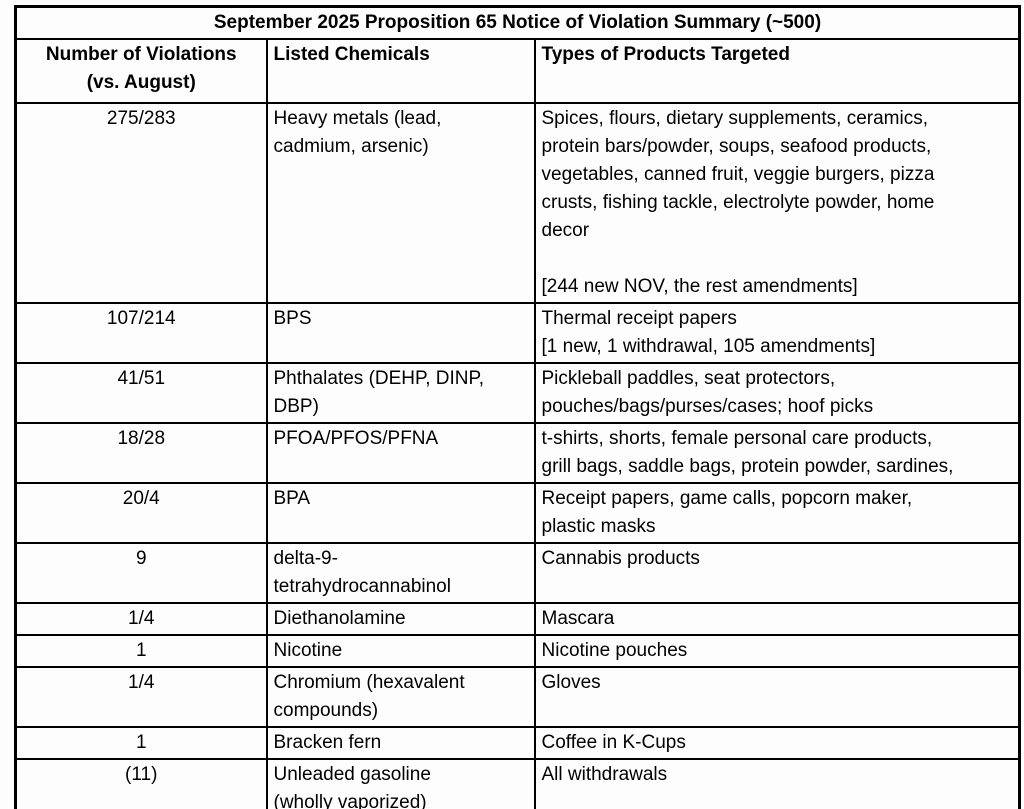 This screenshot has width=1024, height=809. Describe the element at coordinates (777, 697) in the screenshot. I see `products-cell: Gloves` at that location.